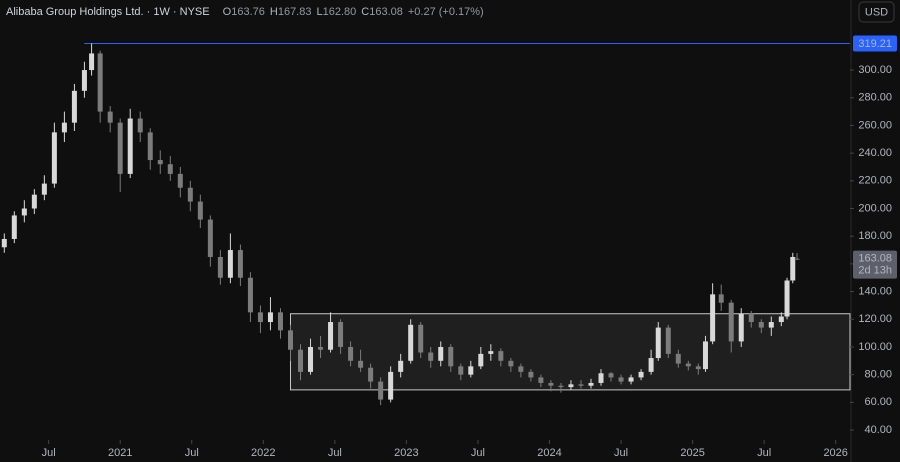  I want to click on y-tick-label: 40.00, so click(878, 430).